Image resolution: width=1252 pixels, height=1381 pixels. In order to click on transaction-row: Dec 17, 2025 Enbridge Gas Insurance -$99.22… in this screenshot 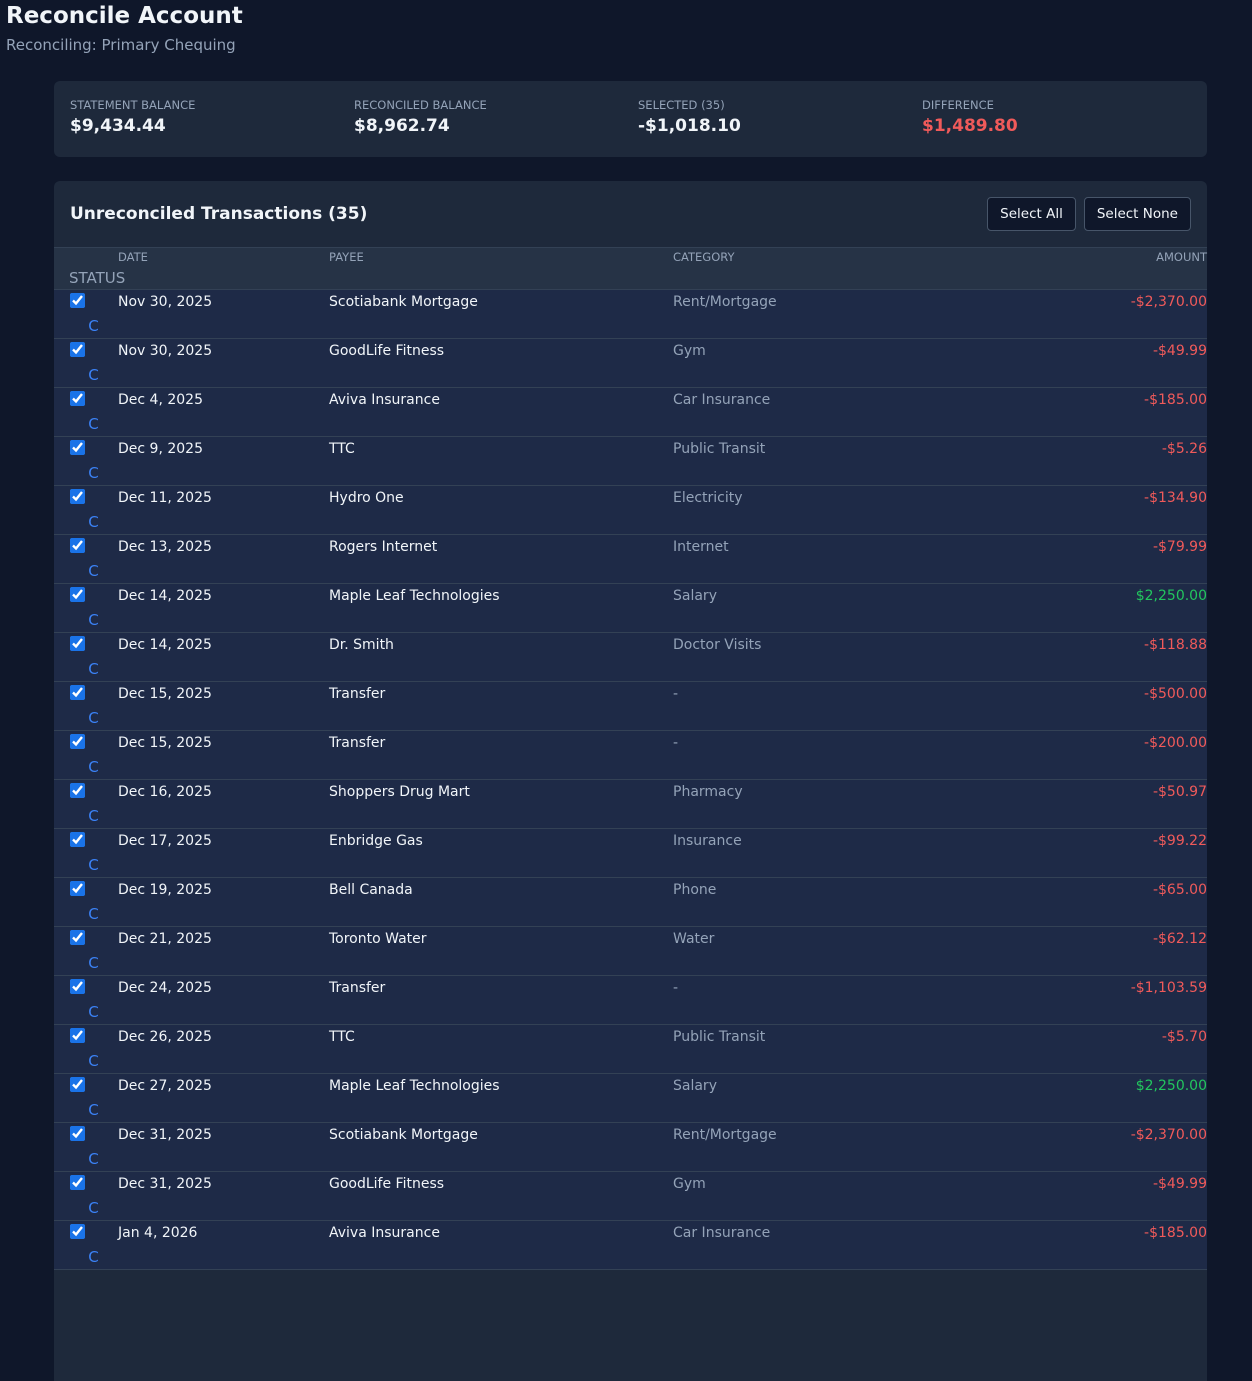, I will do `click(630, 853)`.